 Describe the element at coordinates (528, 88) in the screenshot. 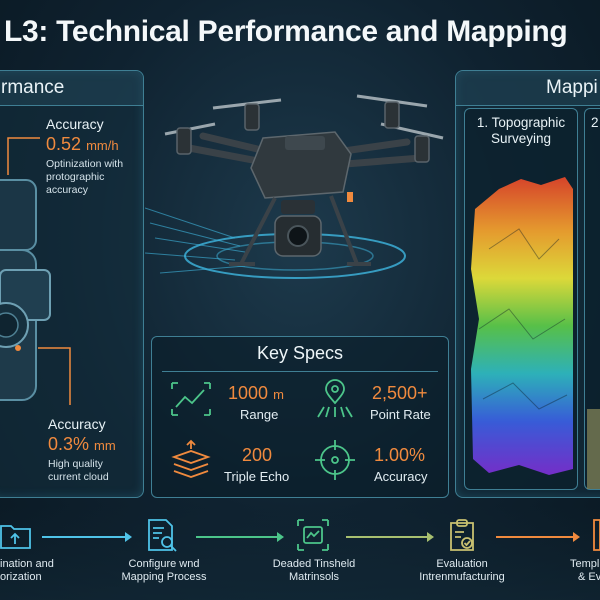

I see `mapping-panel-header: Mappi` at that location.